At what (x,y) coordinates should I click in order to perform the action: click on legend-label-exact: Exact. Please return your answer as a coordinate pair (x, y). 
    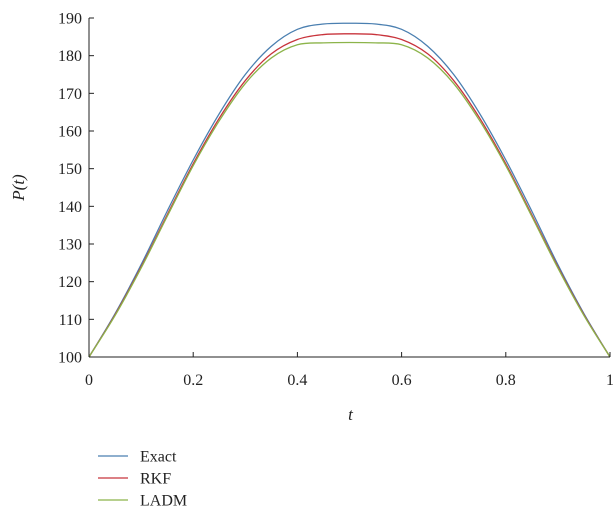
    Looking at the image, I should click on (158, 457).